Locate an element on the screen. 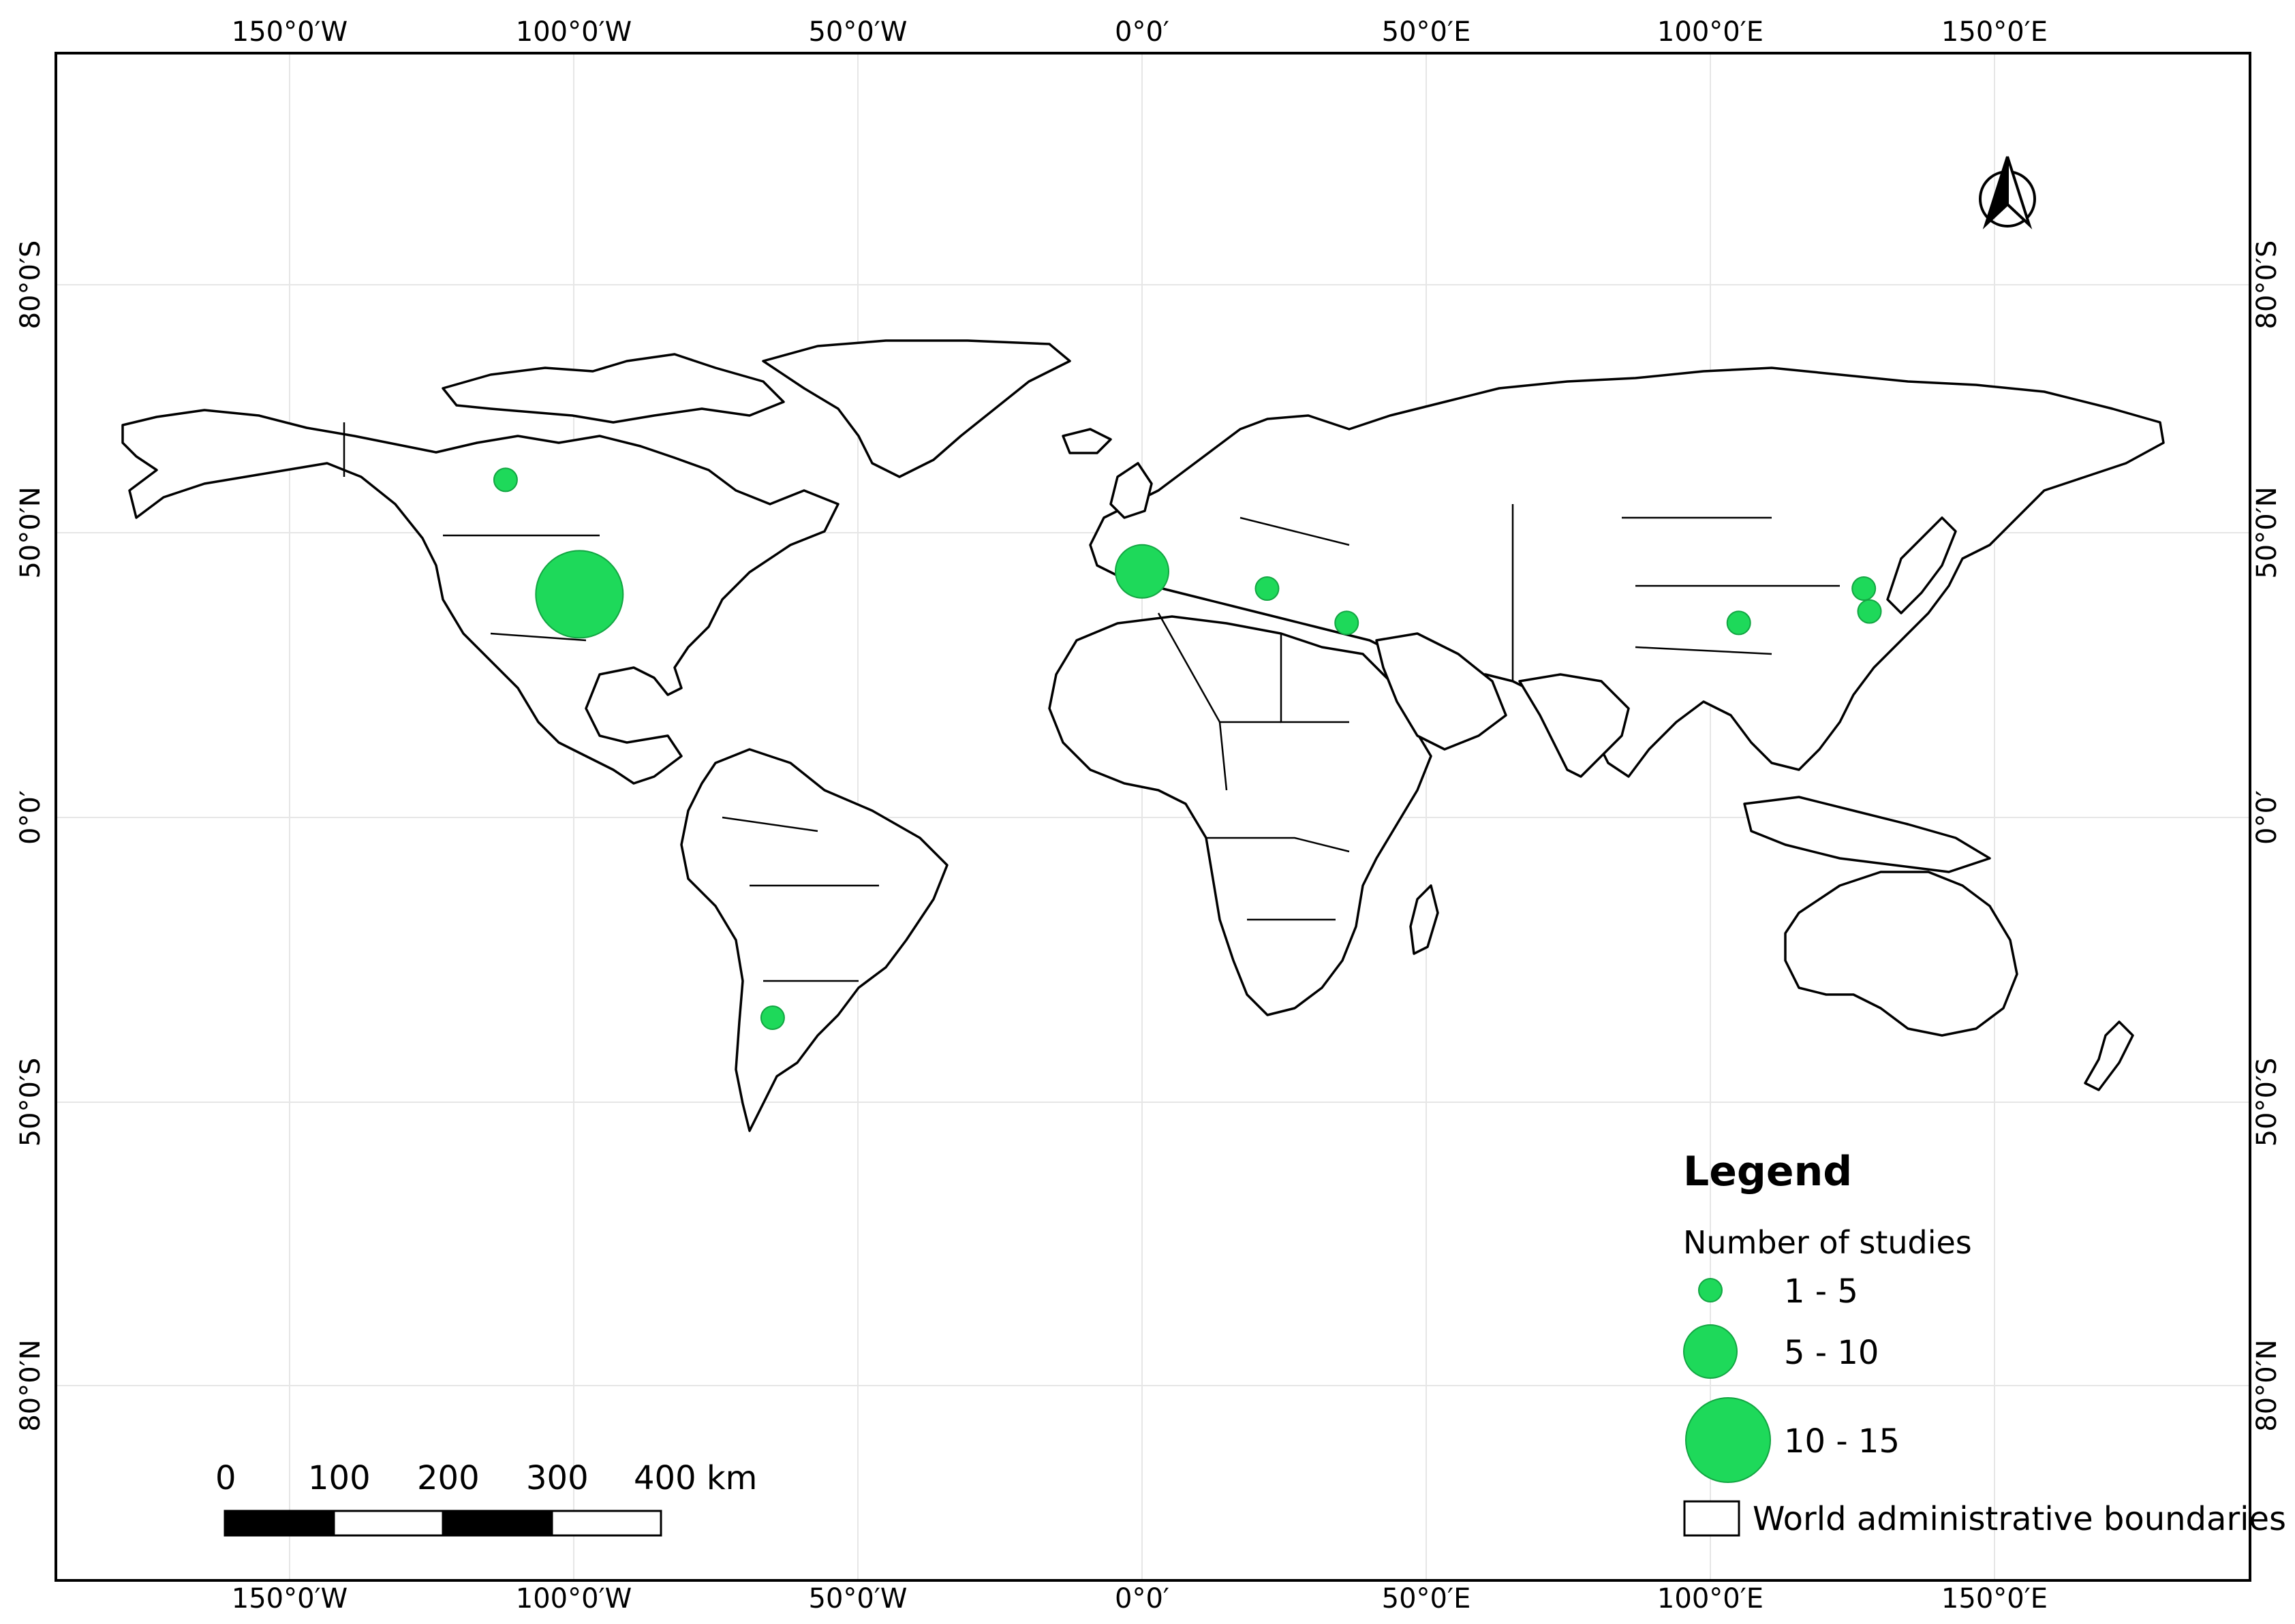 The height and width of the screenshot is (1624, 2295). landmass-southeast-asia-islands is located at coordinates (1867, 834).